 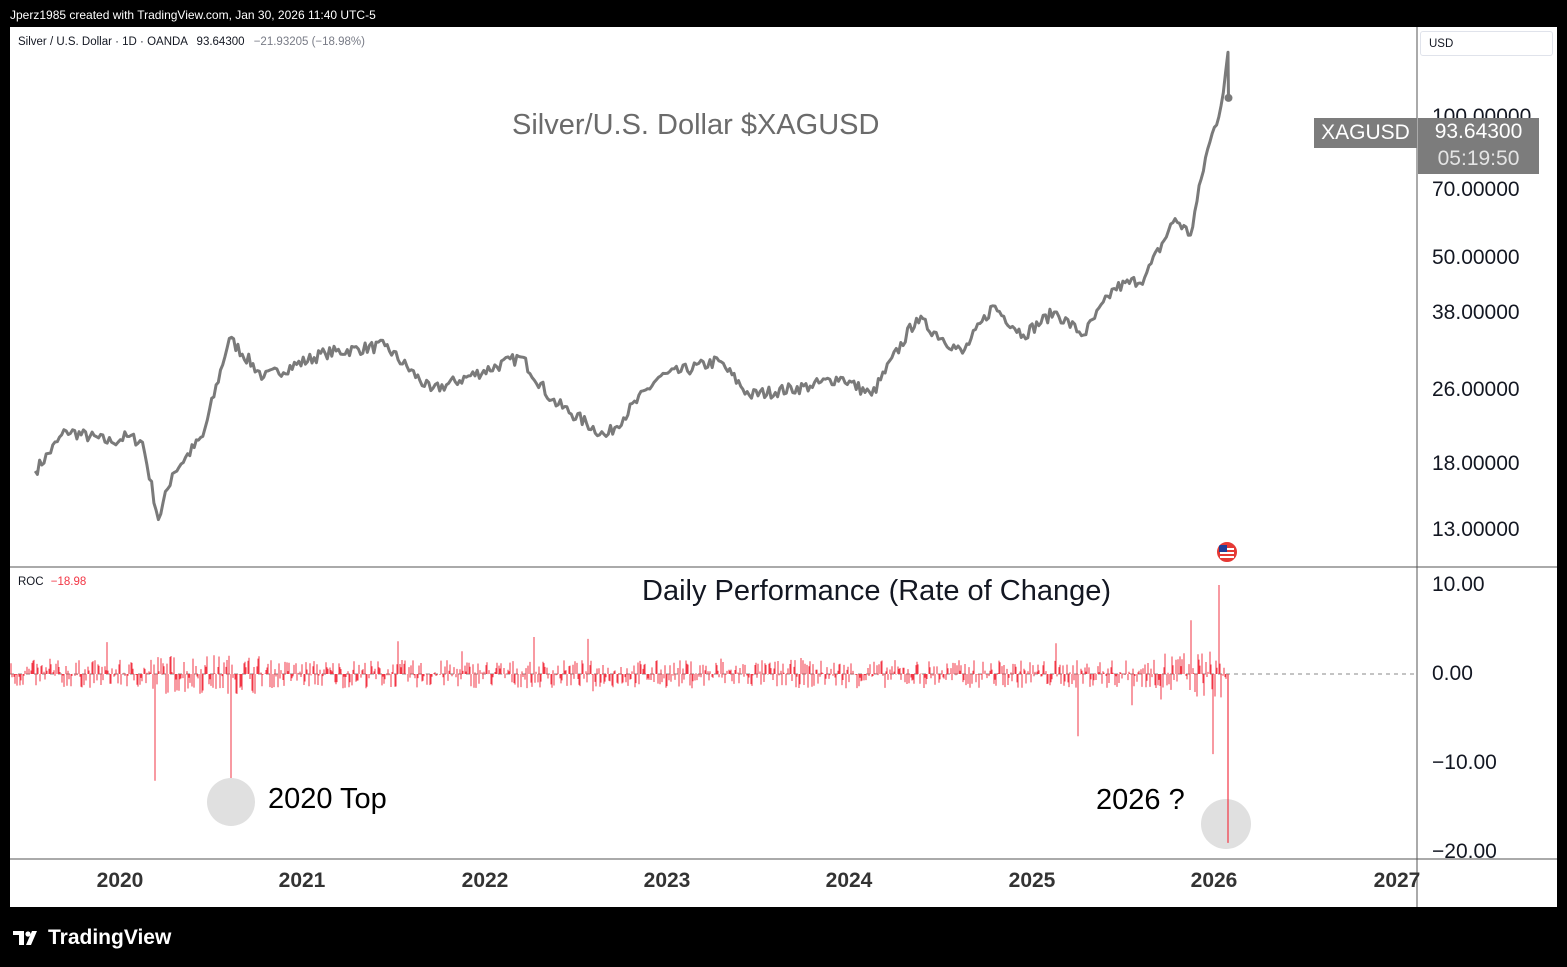 What do you see at coordinates (1476, 257) in the screenshot?
I see `price-axis-label: 50.00000` at bounding box center [1476, 257].